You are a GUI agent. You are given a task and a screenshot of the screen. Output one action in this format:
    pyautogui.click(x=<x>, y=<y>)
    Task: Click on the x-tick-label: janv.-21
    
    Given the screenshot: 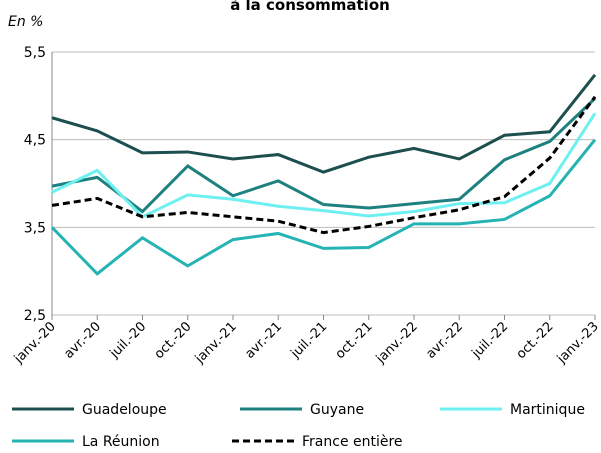 What is the action you would take?
    pyautogui.click(x=216, y=343)
    